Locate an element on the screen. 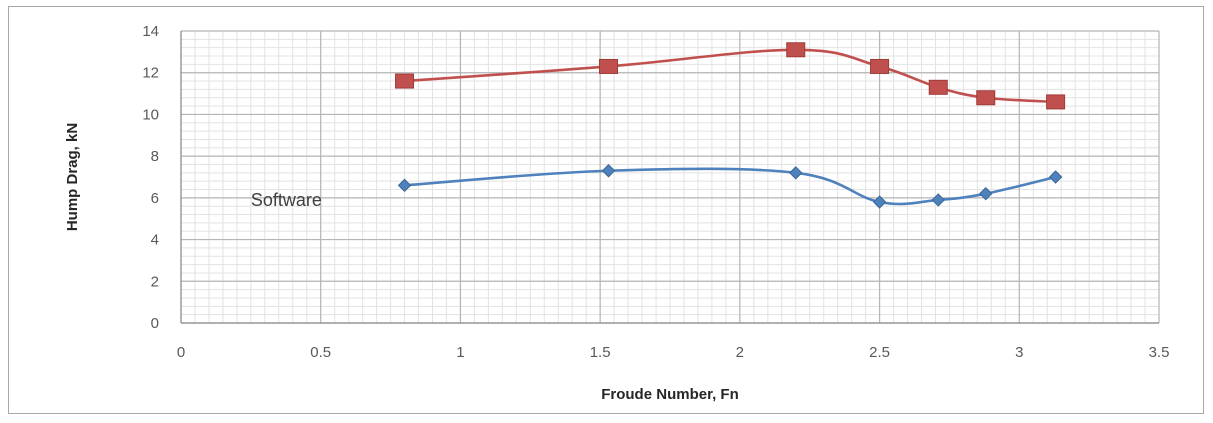 Image resolution: width=1213 pixels, height=423 pixels. x-tick-label: 2.5 is located at coordinates (879, 352).